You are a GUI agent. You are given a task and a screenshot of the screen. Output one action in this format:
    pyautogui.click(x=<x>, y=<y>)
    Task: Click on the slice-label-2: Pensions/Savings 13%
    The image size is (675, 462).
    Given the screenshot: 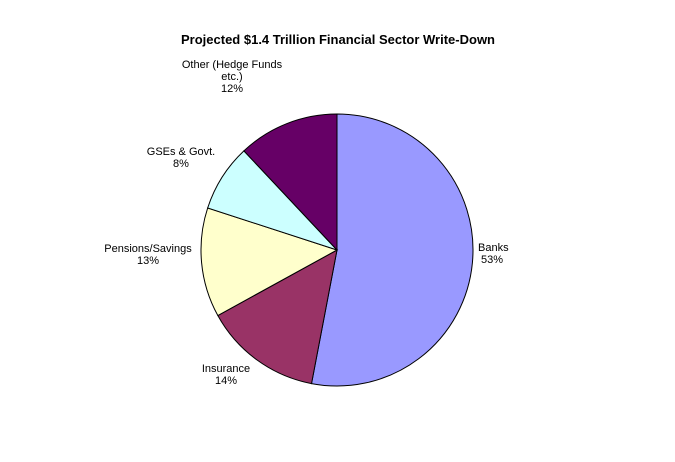 What is the action you would take?
    pyautogui.click(x=148, y=255)
    